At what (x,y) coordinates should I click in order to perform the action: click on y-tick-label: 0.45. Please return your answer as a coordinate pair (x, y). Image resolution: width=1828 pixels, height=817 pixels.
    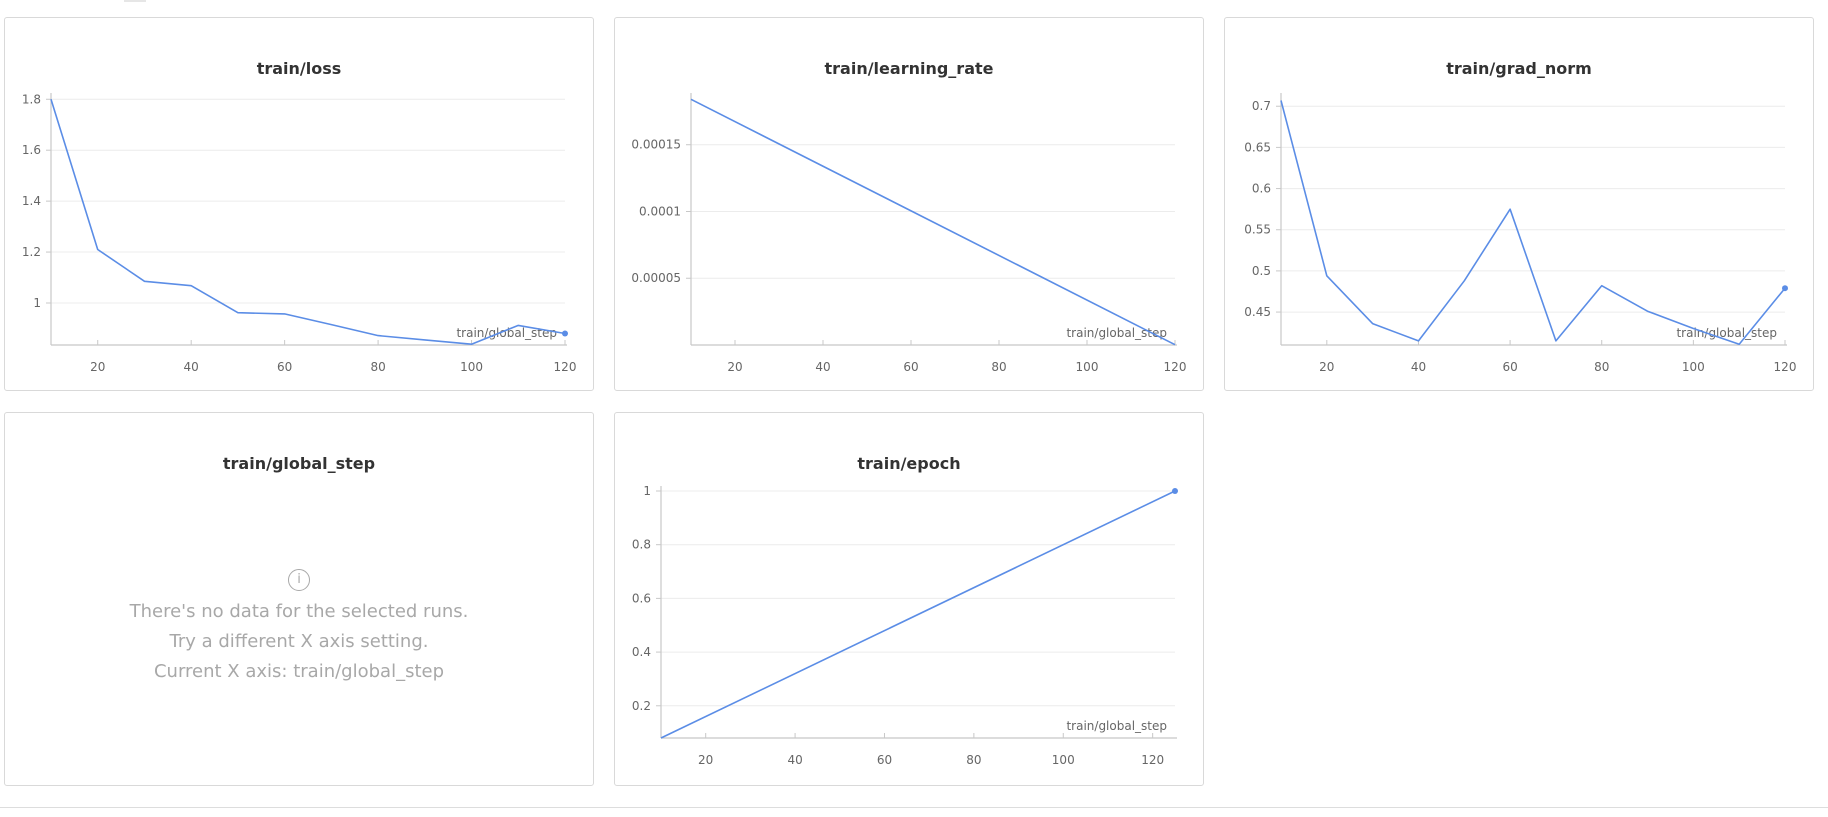
    Looking at the image, I should click on (1257, 312).